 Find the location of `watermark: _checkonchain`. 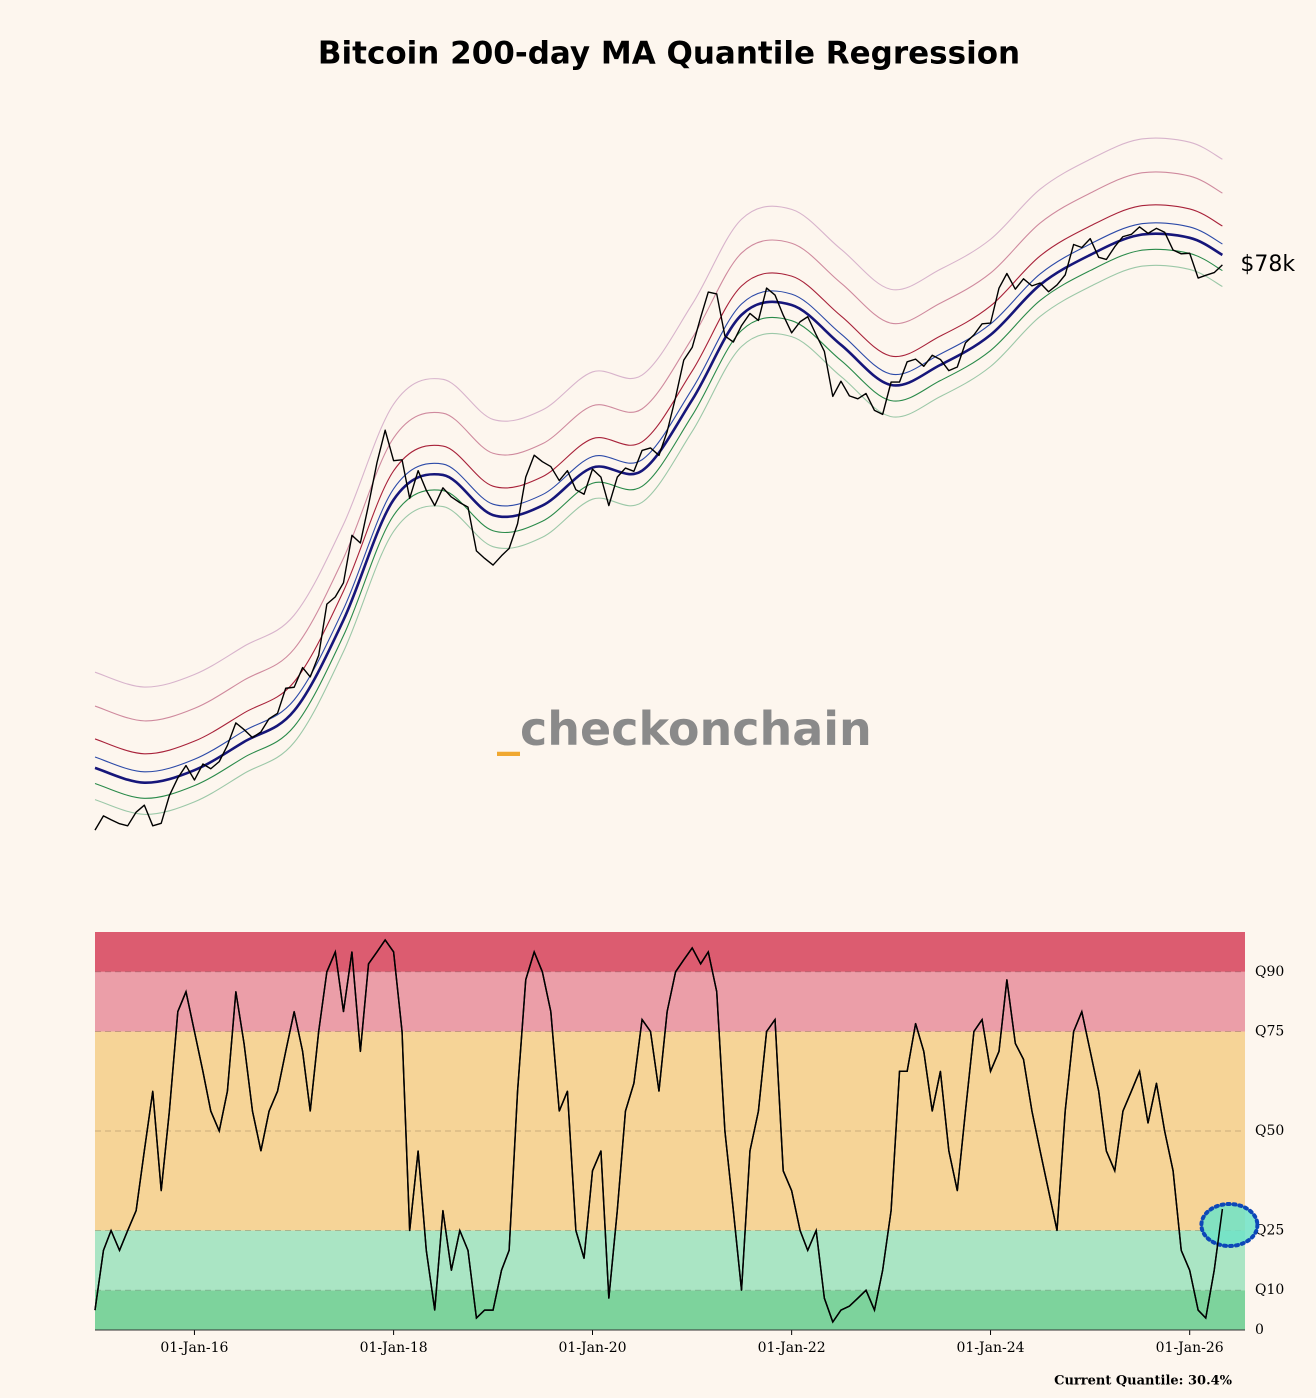

watermark: _checkonchain is located at coordinates (684, 729).